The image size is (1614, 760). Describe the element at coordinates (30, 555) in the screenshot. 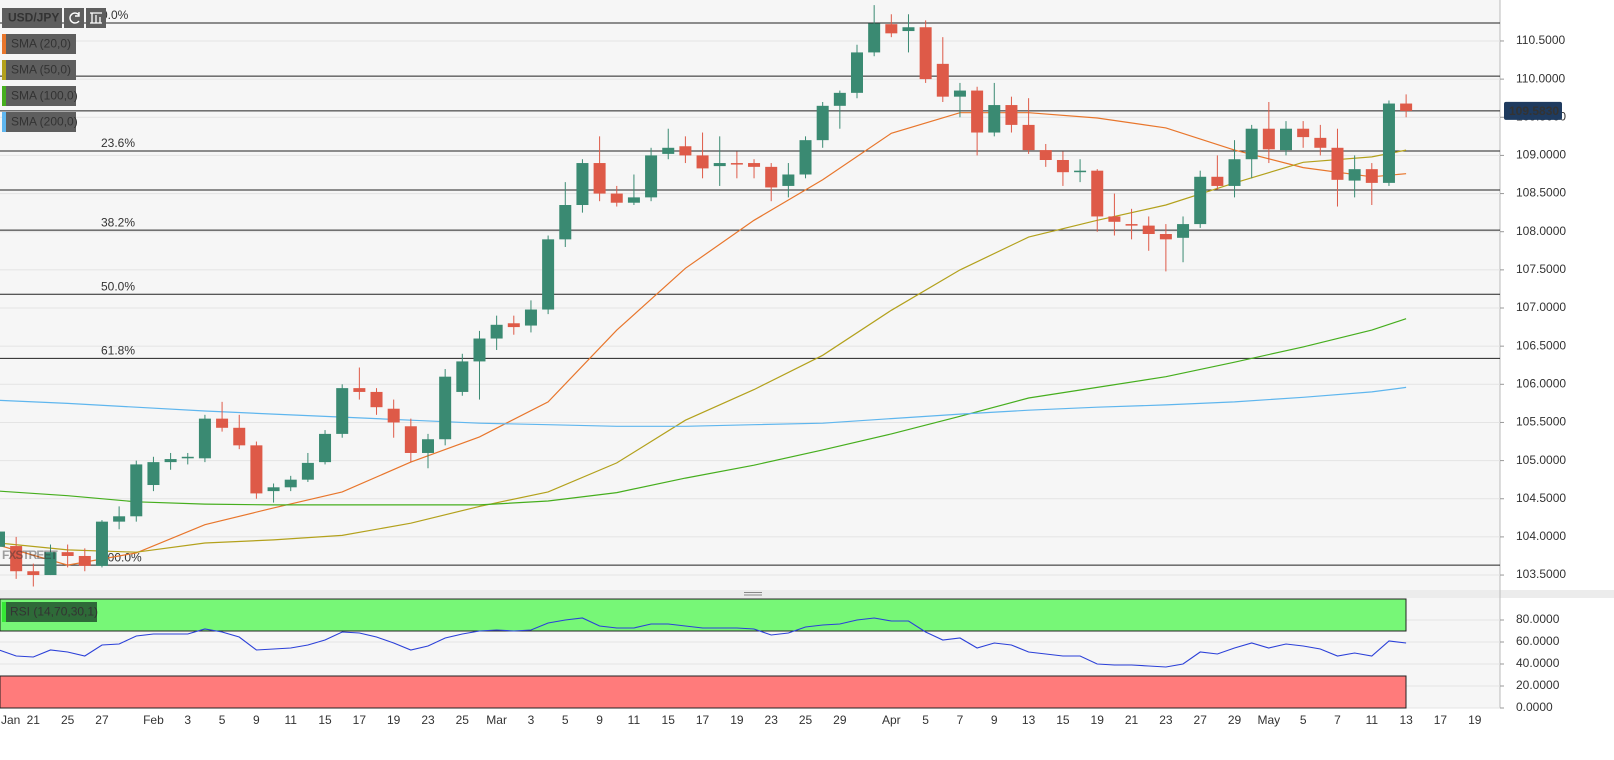

I see `watermark: FXSTREET` at that location.